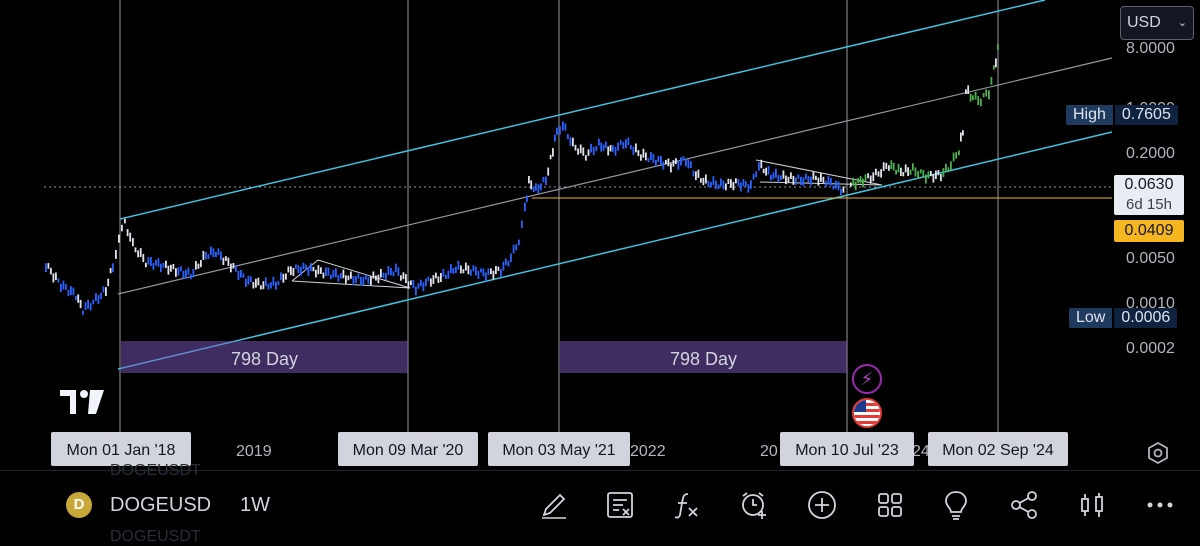 The width and height of the screenshot is (1200, 546). Describe the element at coordinates (82, 402) in the screenshot. I see `tradingview-logo` at that location.